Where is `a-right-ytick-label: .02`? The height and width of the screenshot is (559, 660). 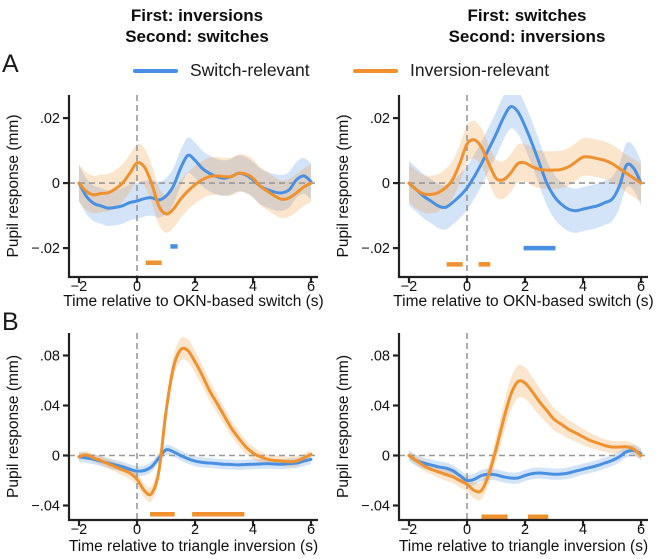
a-right-ytick-label: .02 is located at coordinates (380, 119).